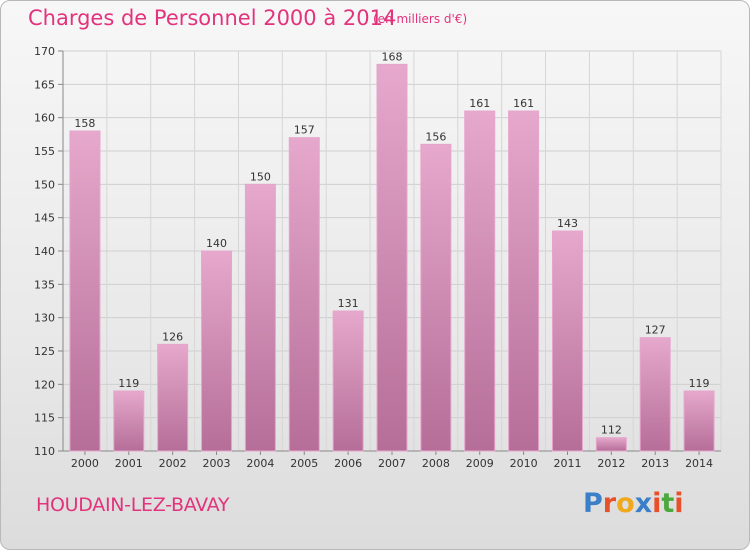 The height and width of the screenshot is (550, 750). Describe the element at coordinates (44, 51) in the screenshot. I see `y-tick-label: 170` at that location.